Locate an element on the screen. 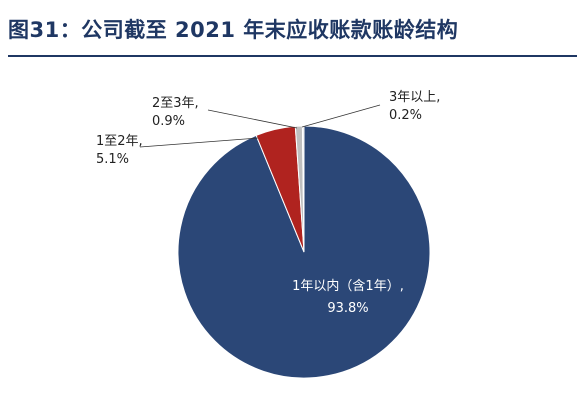 The width and height of the screenshot is (585, 419). slice-value-2: 0.9% is located at coordinates (168, 121).